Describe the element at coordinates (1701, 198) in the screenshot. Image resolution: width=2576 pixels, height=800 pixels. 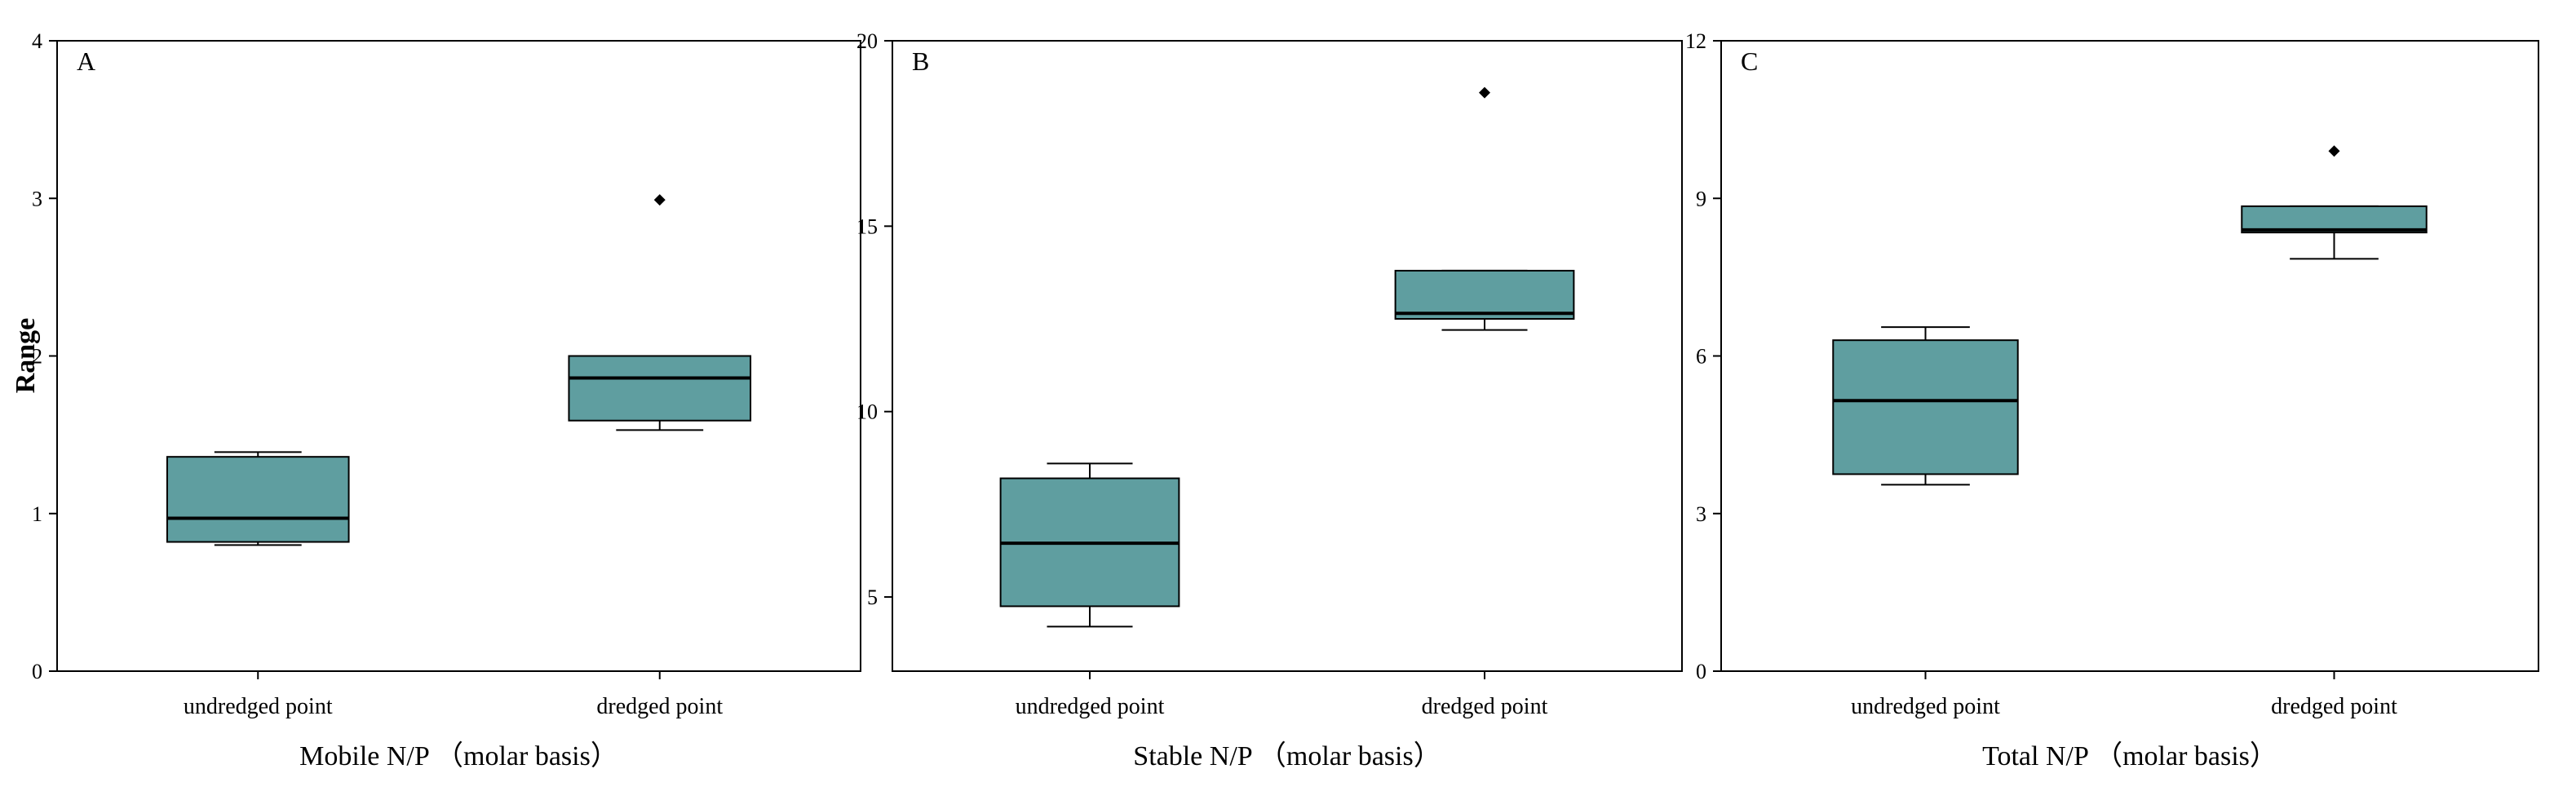
I see `y-tick-label: 9` at that location.